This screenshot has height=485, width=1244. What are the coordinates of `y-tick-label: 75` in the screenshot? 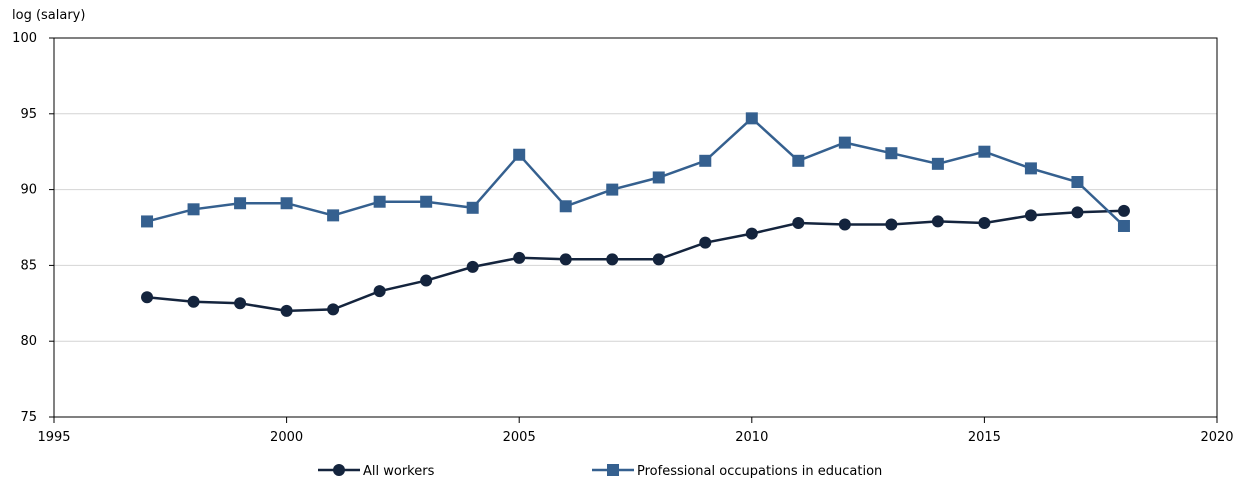 It's located at (28, 417).